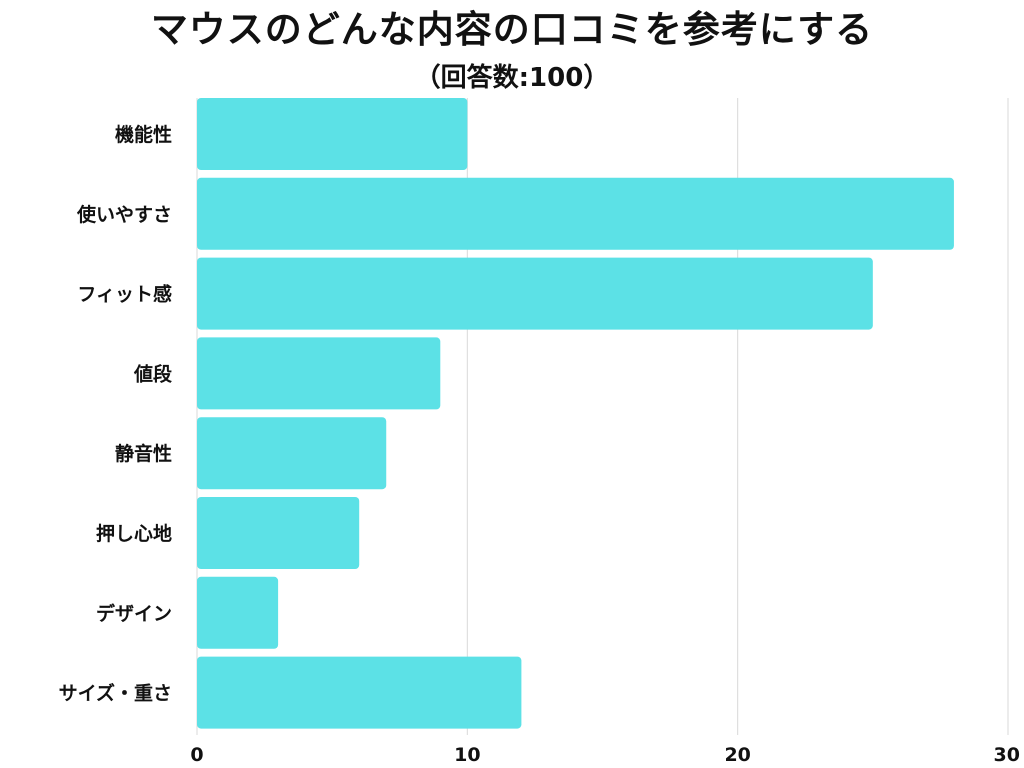 This screenshot has height=768, width=1024. What do you see at coordinates (512, 29) in the screenshot?
I see `chart-title: マウスのどんな内容の口コミを参考にする` at bounding box center [512, 29].